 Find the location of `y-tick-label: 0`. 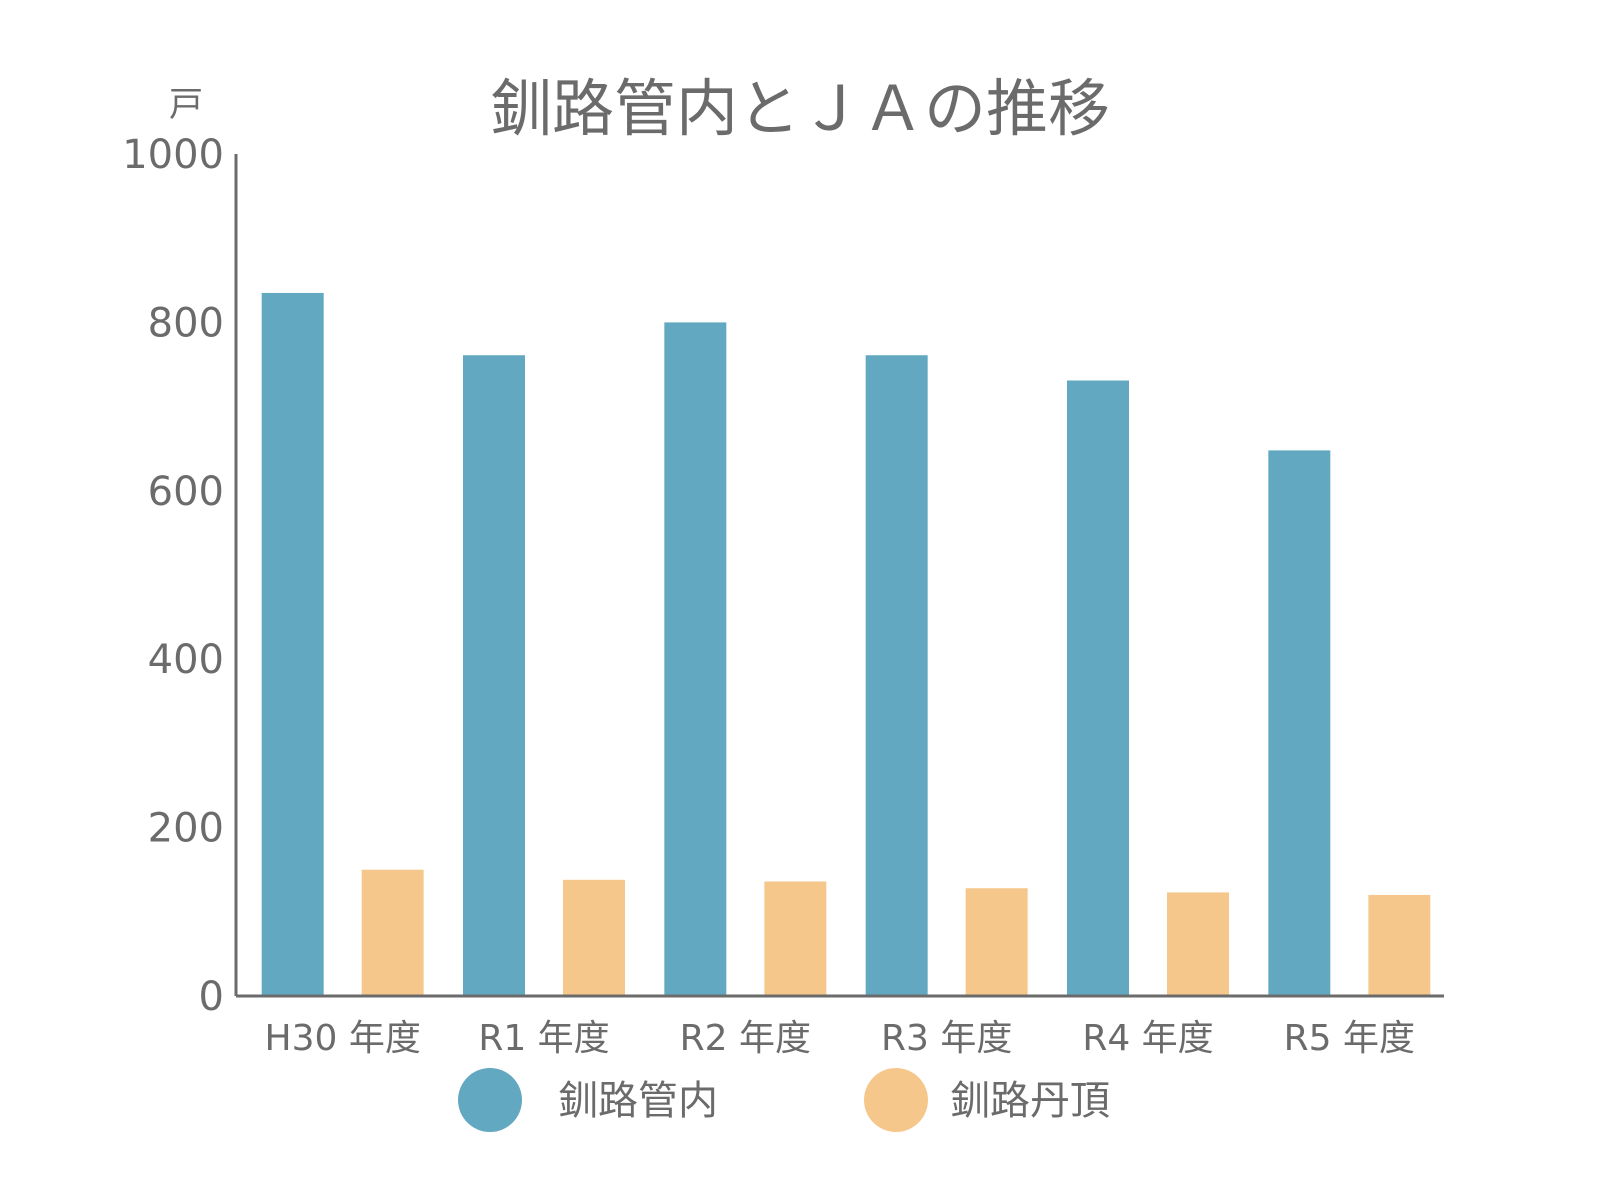

y-tick-label: 0 is located at coordinates (211, 997).